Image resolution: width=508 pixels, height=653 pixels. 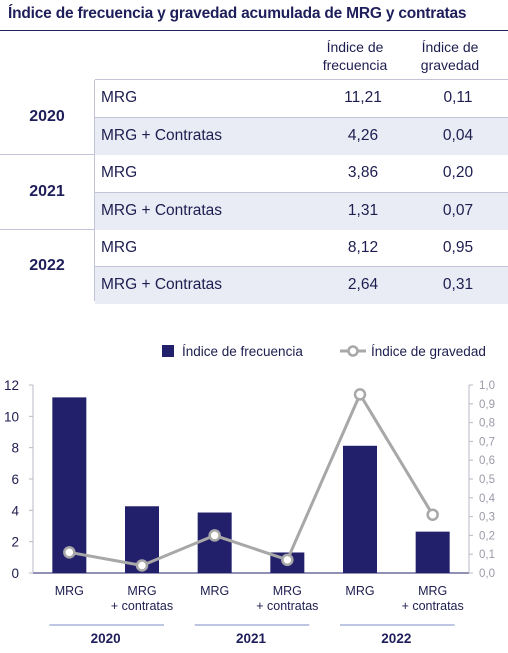 What do you see at coordinates (15, 573) in the screenshot?
I see `y-left-tick-label: 0` at bounding box center [15, 573].